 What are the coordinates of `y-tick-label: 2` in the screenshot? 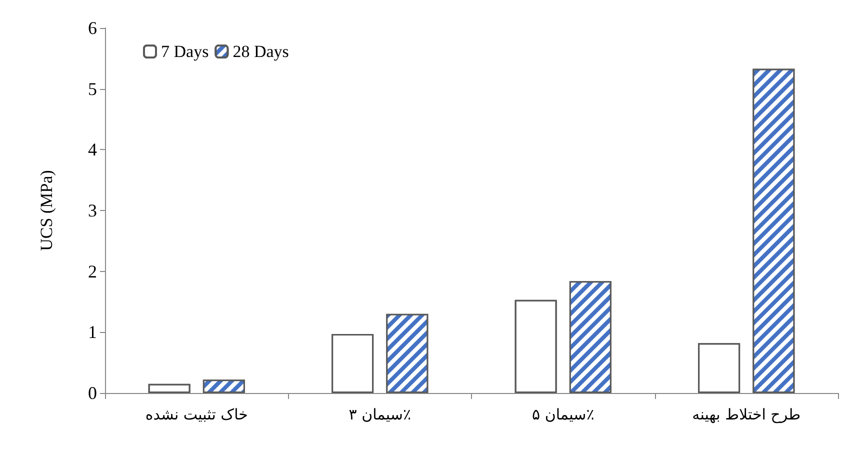 It's located at (92, 271).